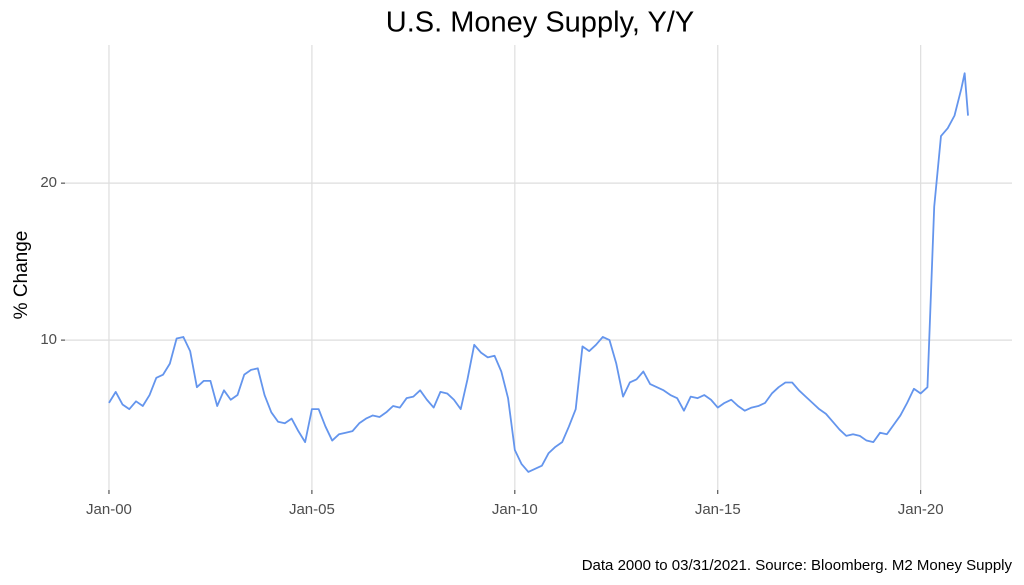  I want to click on x-tick-label: Jan-15, so click(718, 509).